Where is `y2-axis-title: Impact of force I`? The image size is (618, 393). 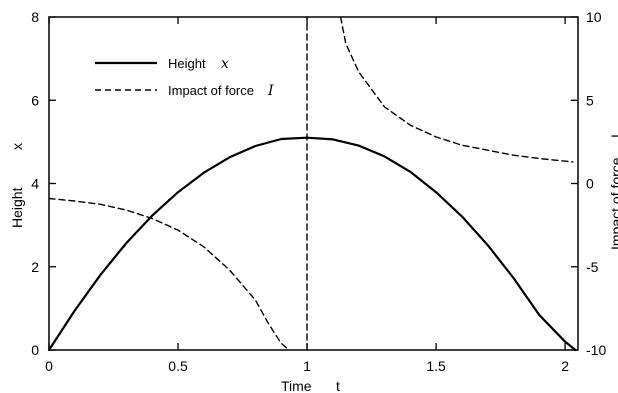 y2-axis-title: Impact of force I is located at coordinates (613, 192).